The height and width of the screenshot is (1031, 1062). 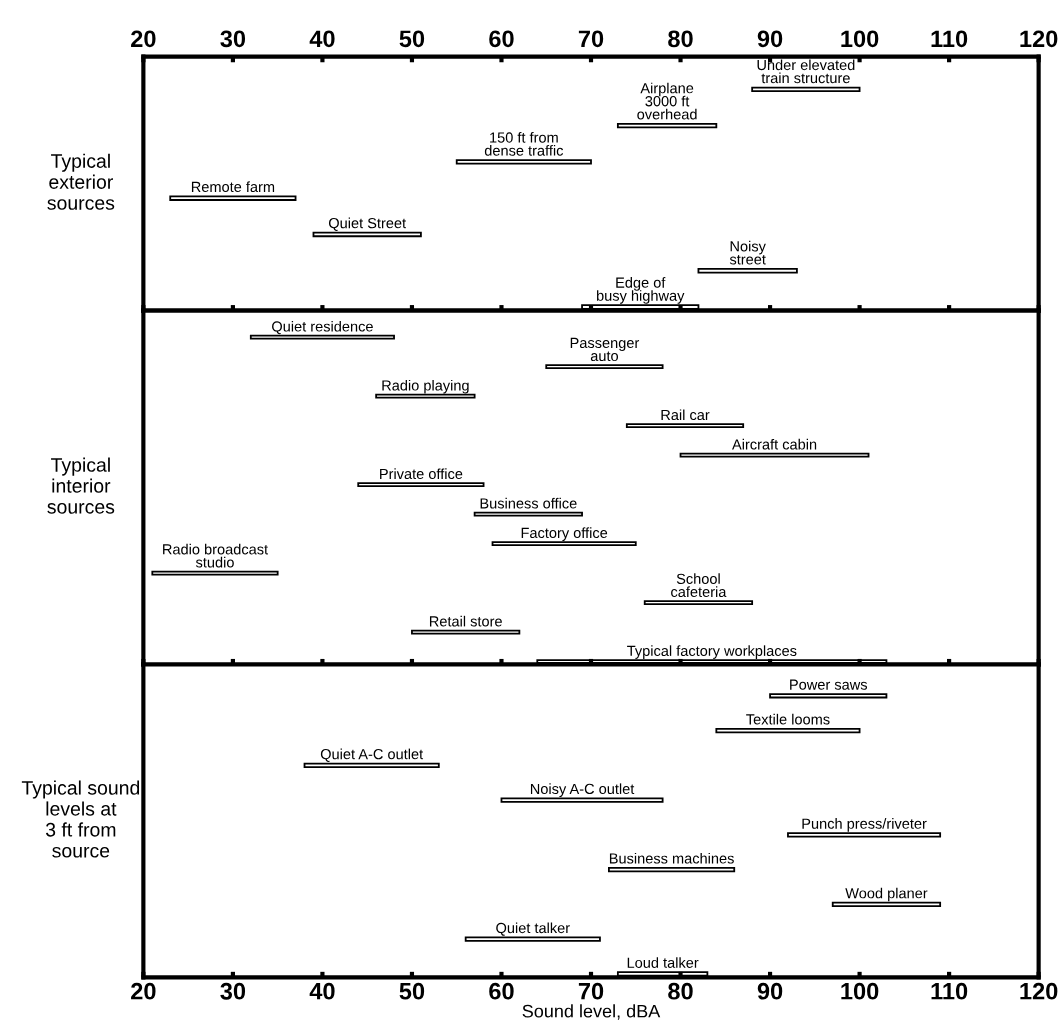 I want to click on y-axis-title: Typical interior sources, so click(x=81, y=485).